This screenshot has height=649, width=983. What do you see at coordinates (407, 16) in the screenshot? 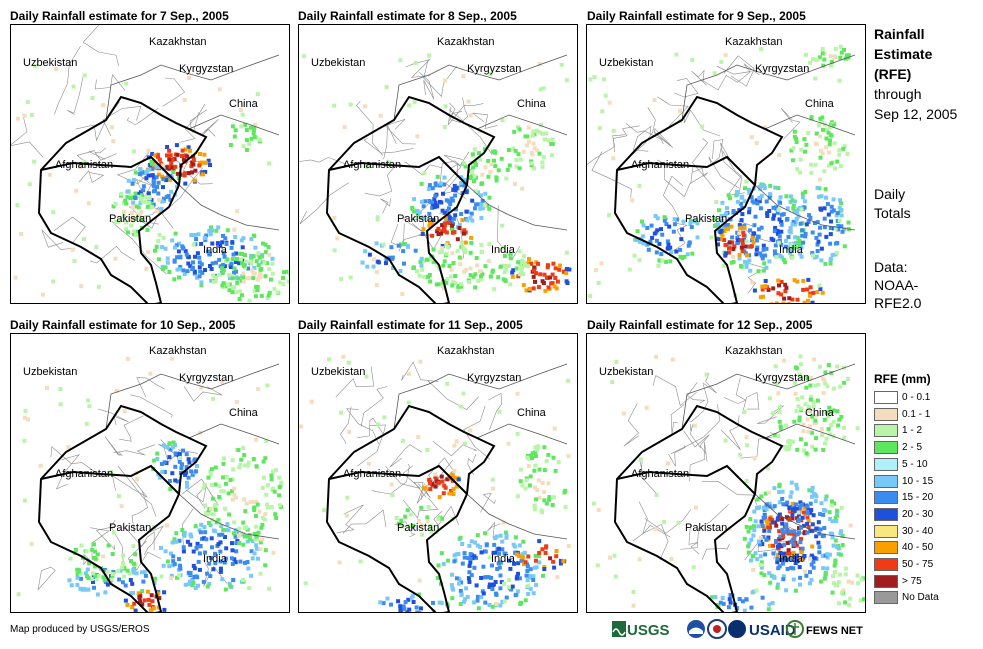
I see `panel-title-2: Daily Rainfall estimate for 8 Sep., 2005` at bounding box center [407, 16].